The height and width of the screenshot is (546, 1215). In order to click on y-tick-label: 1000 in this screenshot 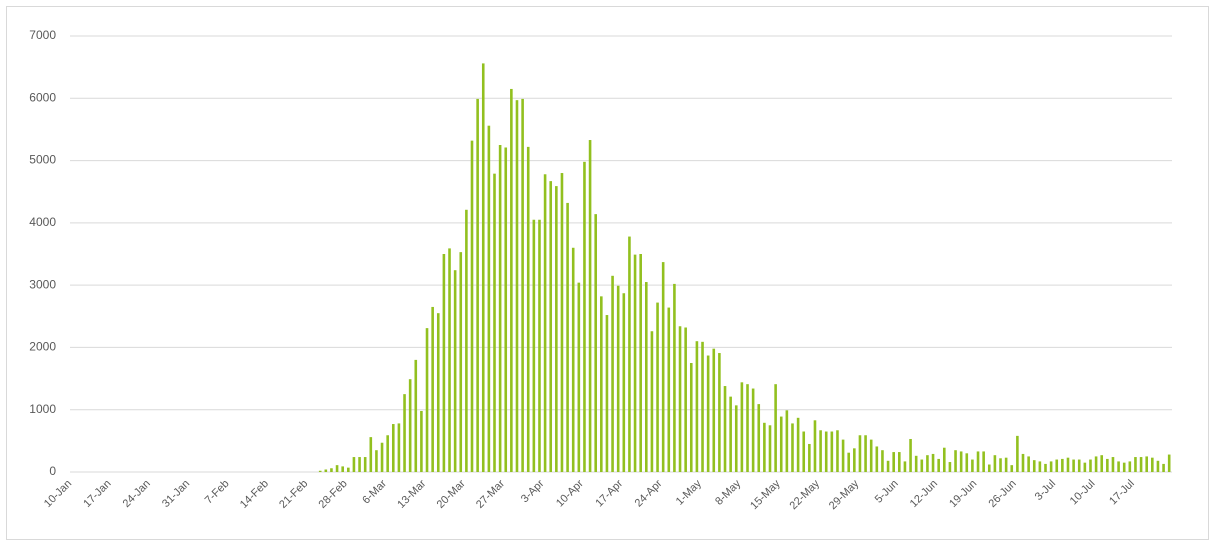, I will do `click(42, 409)`.